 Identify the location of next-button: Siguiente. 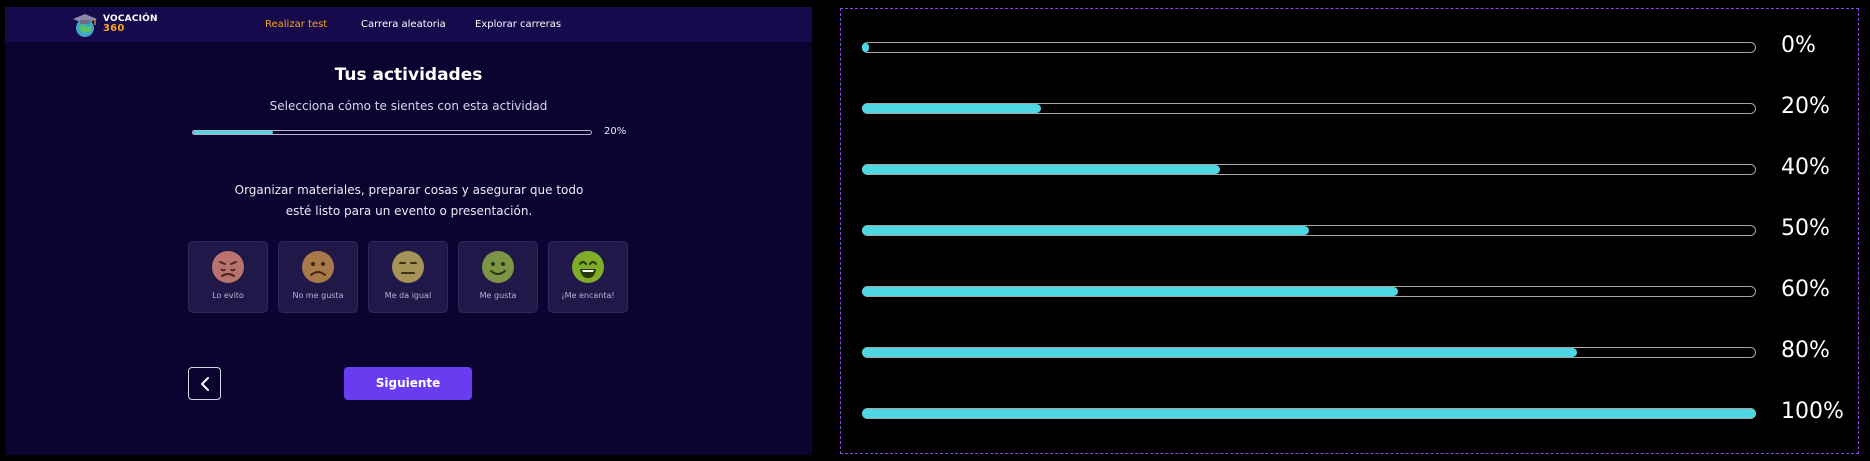
(408, 383).